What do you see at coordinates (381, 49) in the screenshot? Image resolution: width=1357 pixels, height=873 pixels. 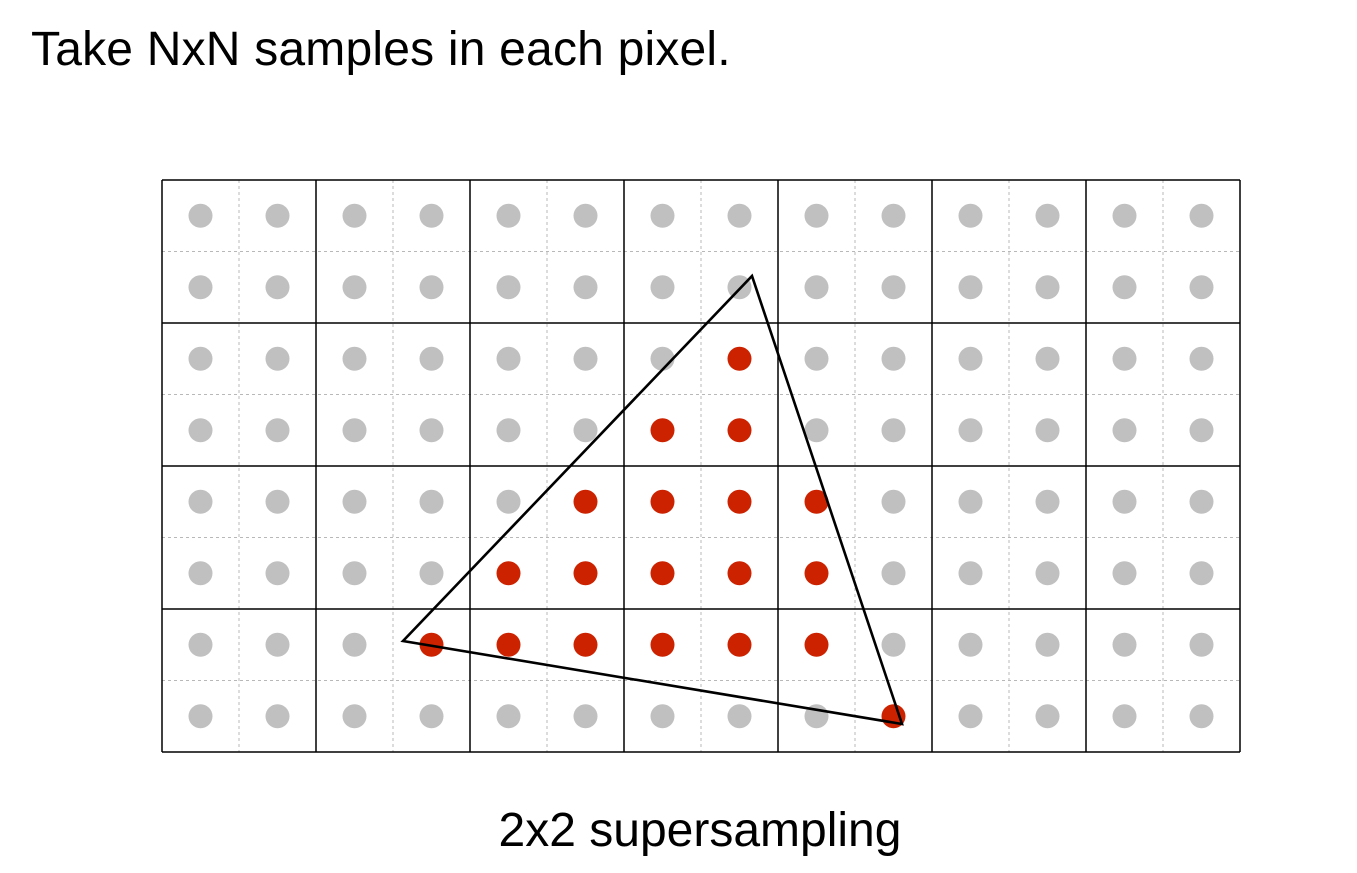 I see `slide-heading: Take NxN samples in each pixel.` at bounding box center [381, 49].